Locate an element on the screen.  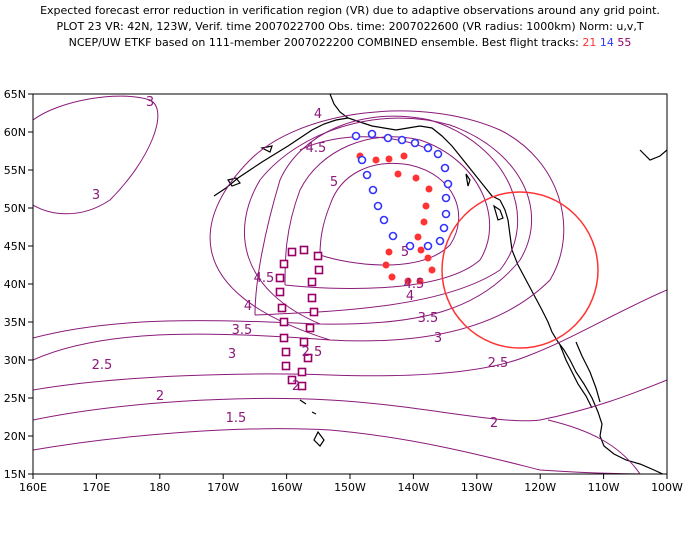
lon-tick-label: 110W is located at coordinates (604, 487).